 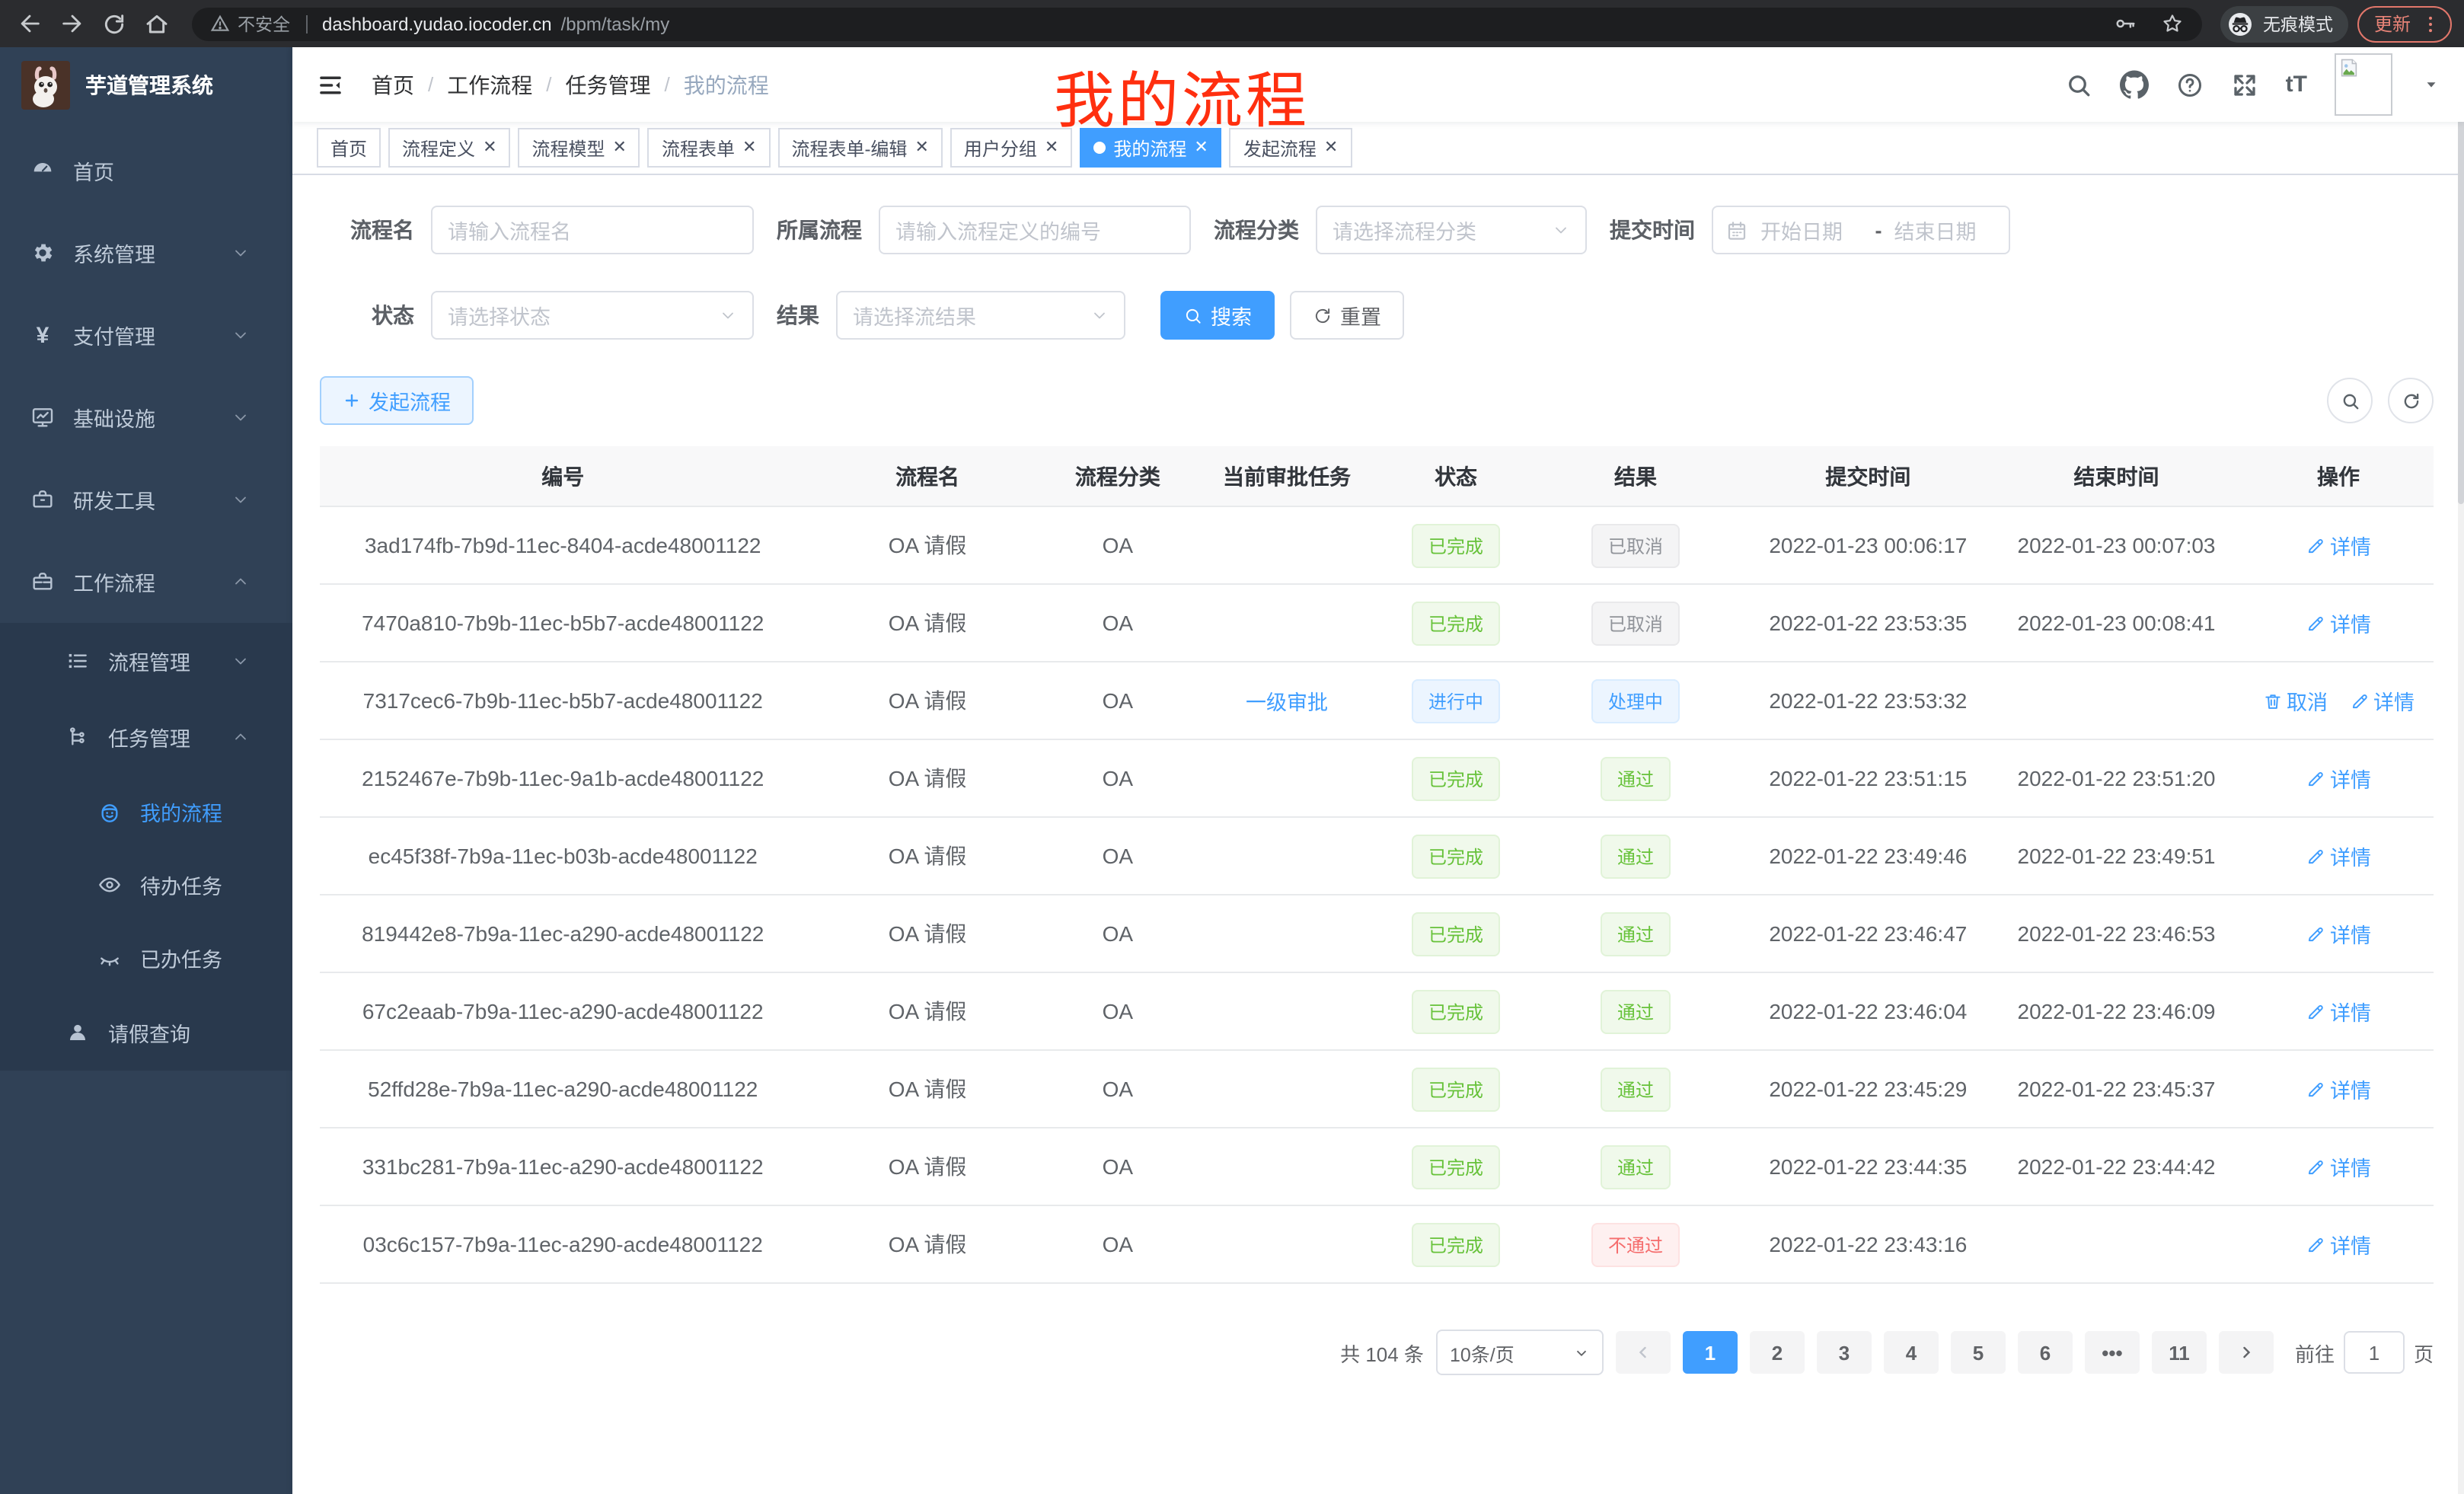 What do you see at coordinates (2125, 23) in the screenshot?
I see `key-icon` at bounding box center [2125, 23].